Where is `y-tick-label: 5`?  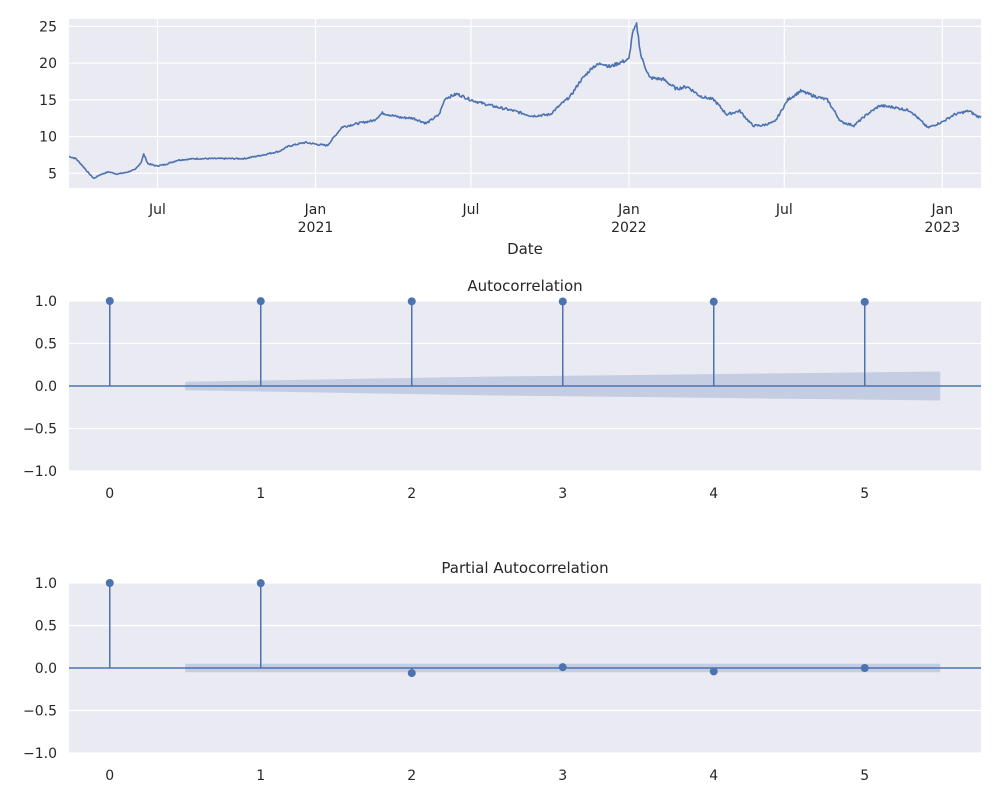
y-tick-label: 5 is located at coordinates (52, 174).